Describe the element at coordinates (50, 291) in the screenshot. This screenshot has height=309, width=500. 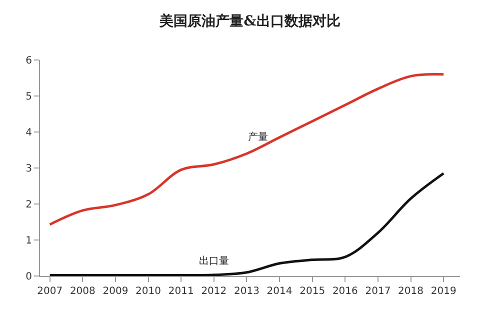
I see `x-tick-label: 2007` at that location.